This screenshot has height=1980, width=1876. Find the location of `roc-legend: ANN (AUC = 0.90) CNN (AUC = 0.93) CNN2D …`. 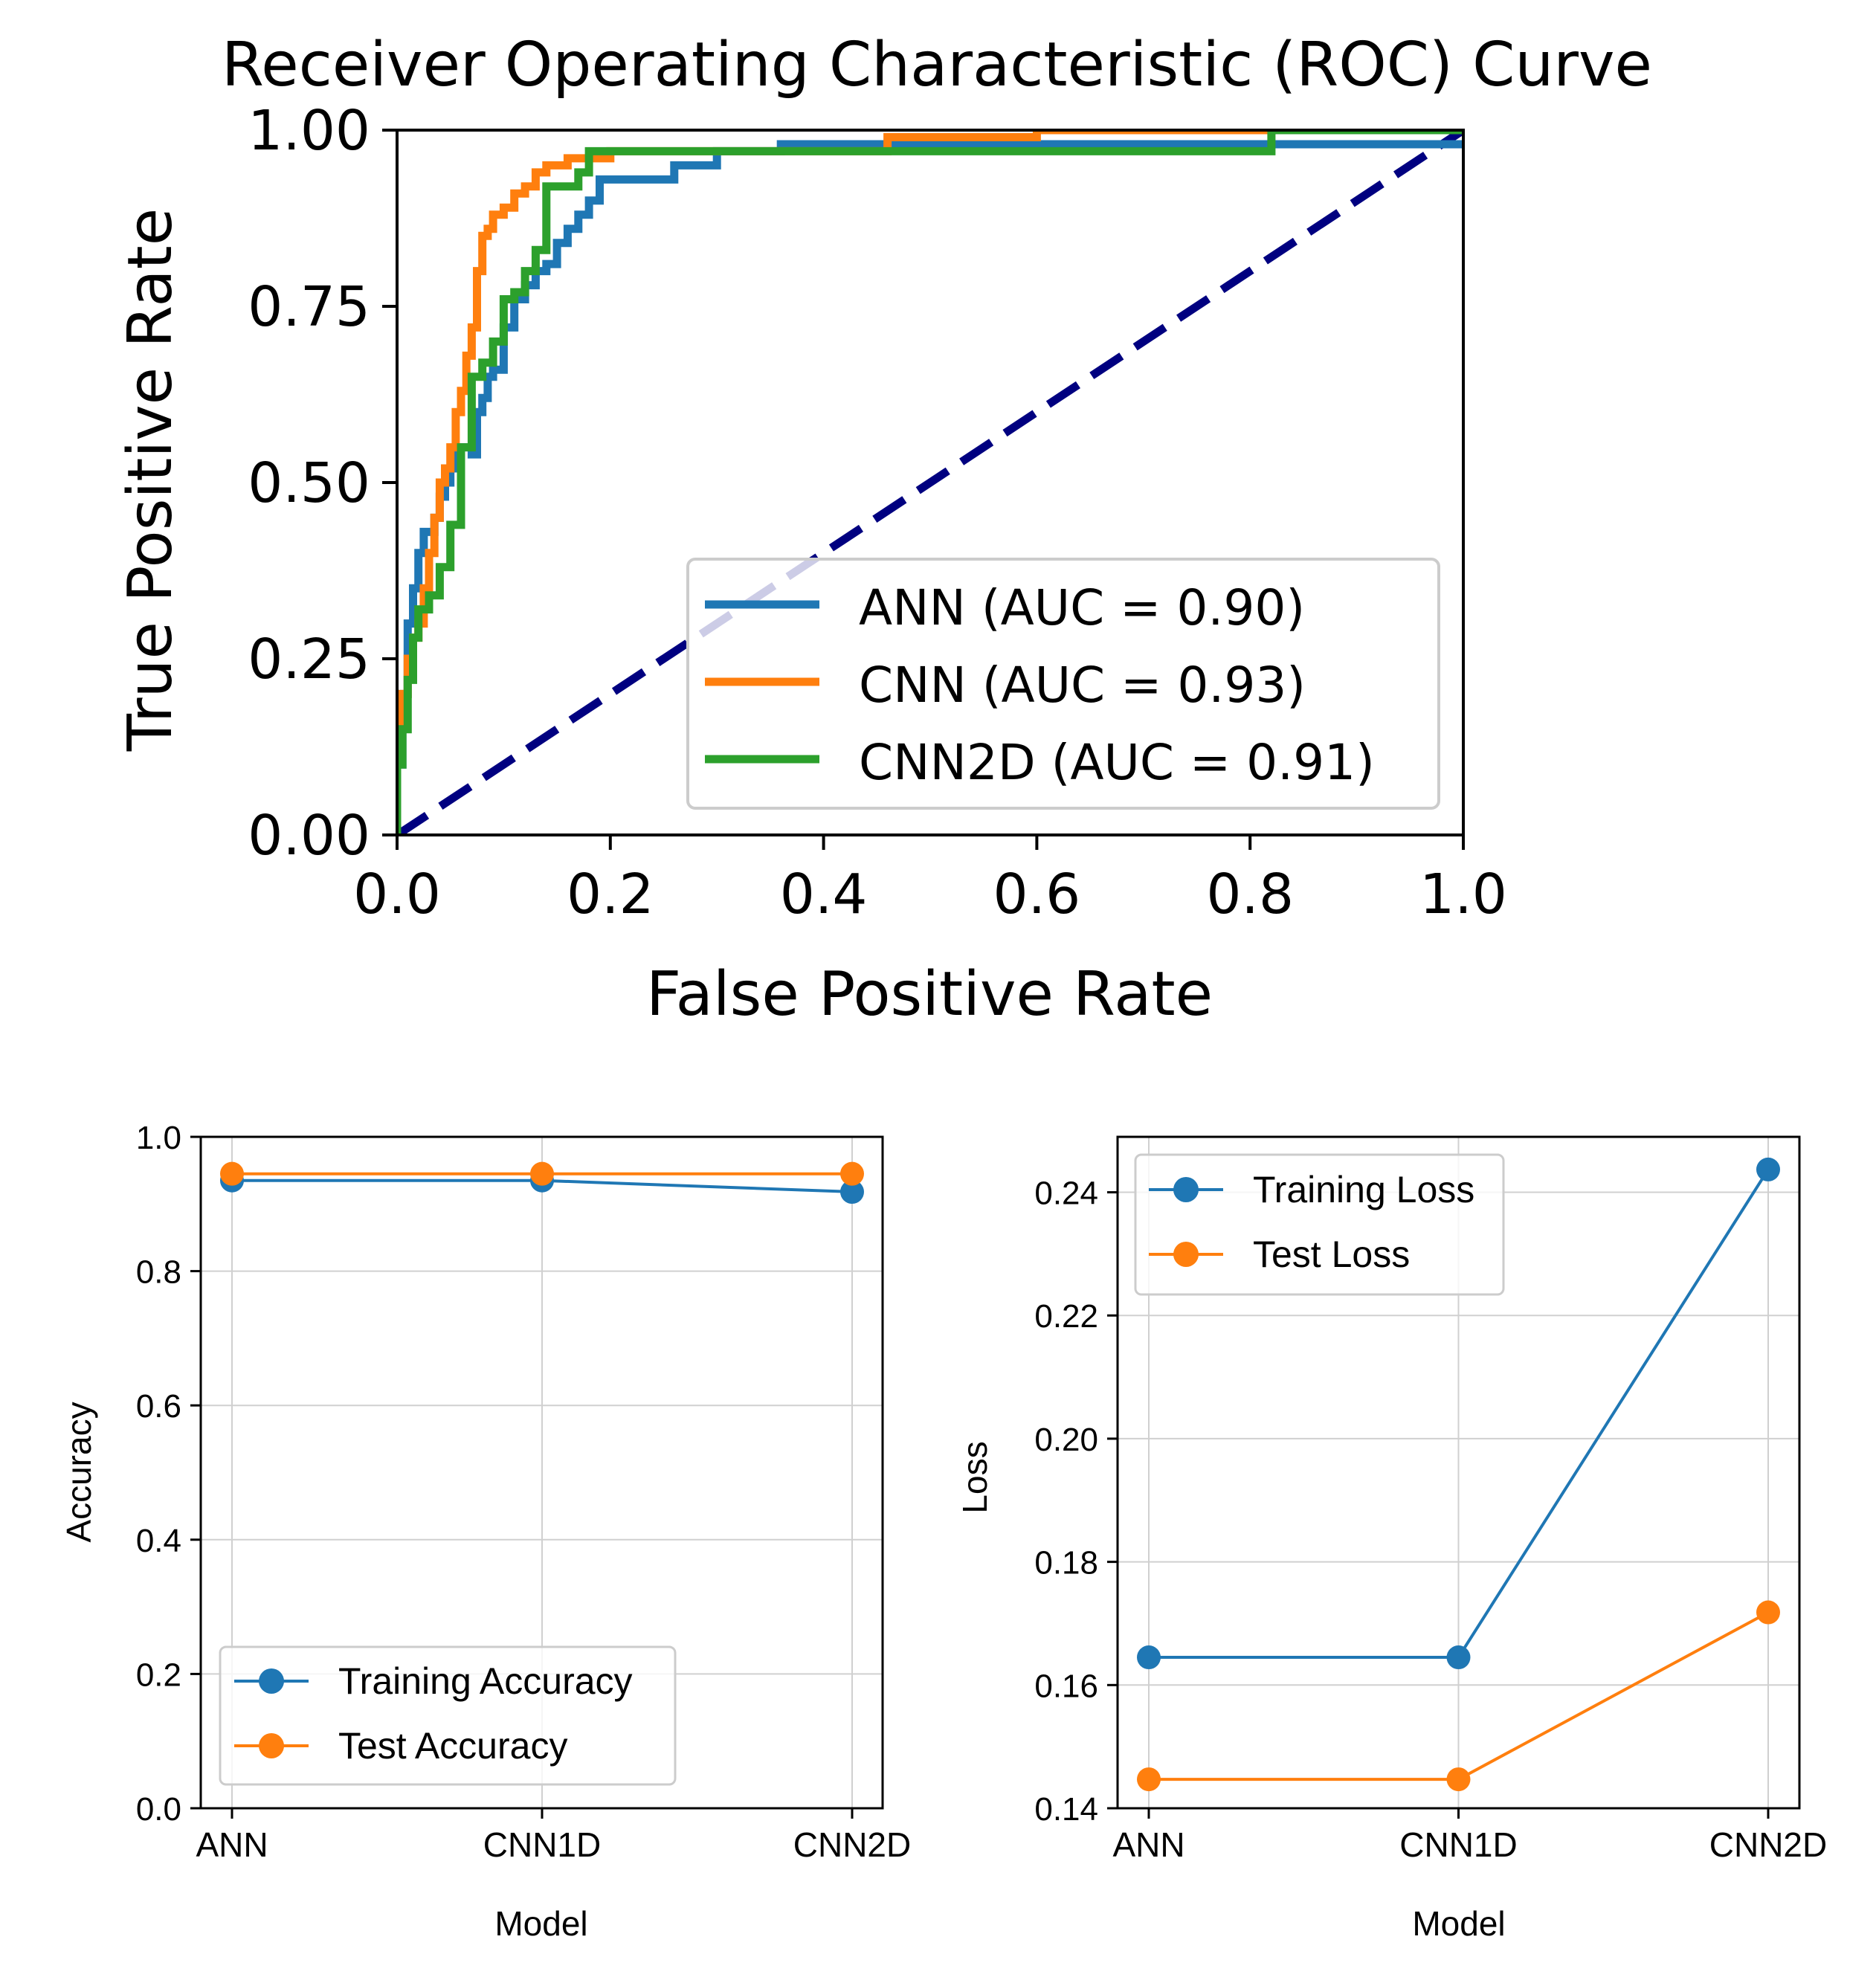

roc-legend: ANN (AUC = 0.90) CNN (AUC = 0.93) CNN2D … is located at coordinates (1063, 684).